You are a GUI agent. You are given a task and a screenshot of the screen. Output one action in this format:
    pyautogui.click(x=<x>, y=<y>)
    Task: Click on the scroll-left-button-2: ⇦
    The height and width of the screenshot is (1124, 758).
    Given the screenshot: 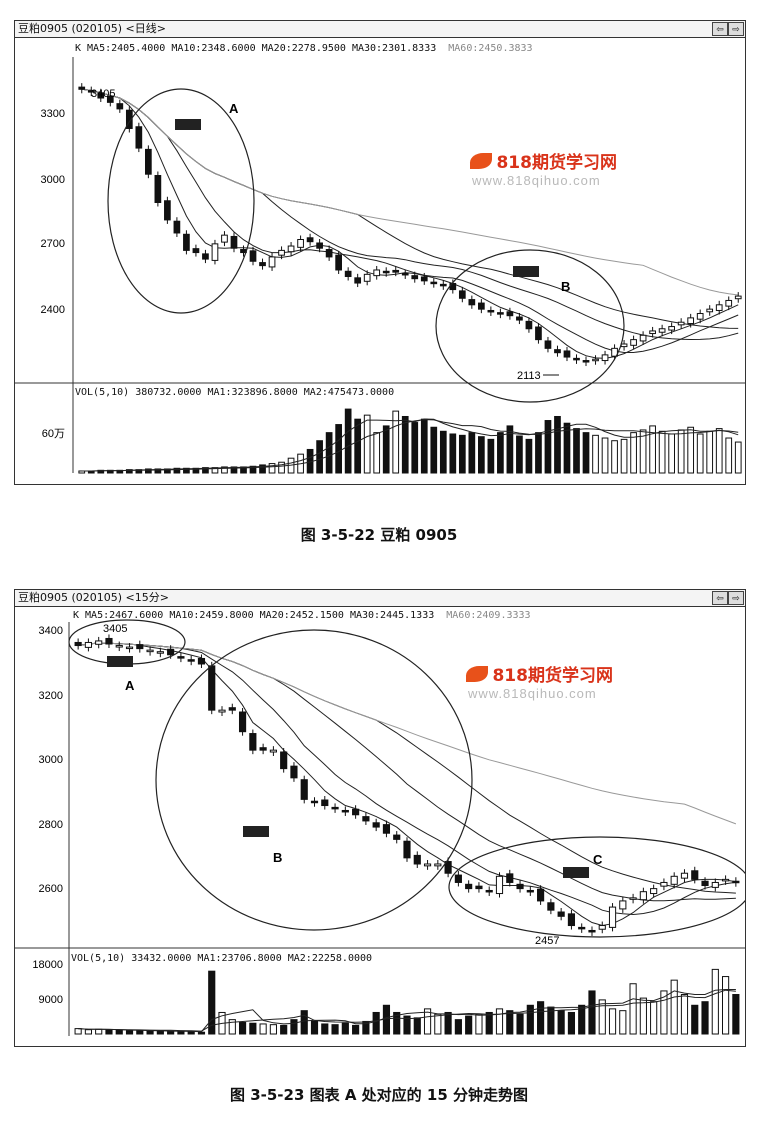 What is the action you would take?
    pyautogui.click(x=720, y=598)
    